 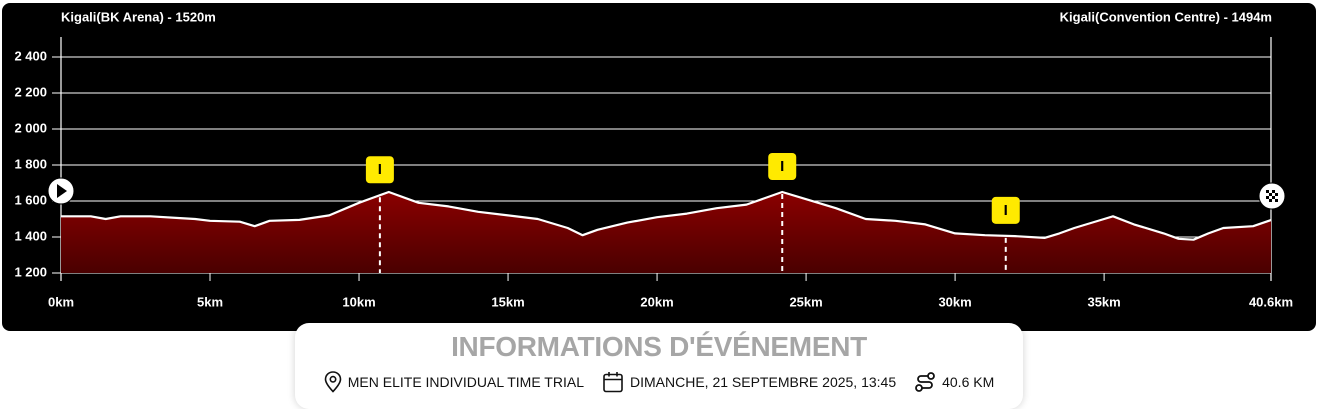 I want to click on end-label: Kigali(Convention Centre) - 1494m, so click(x=1166, y=16).